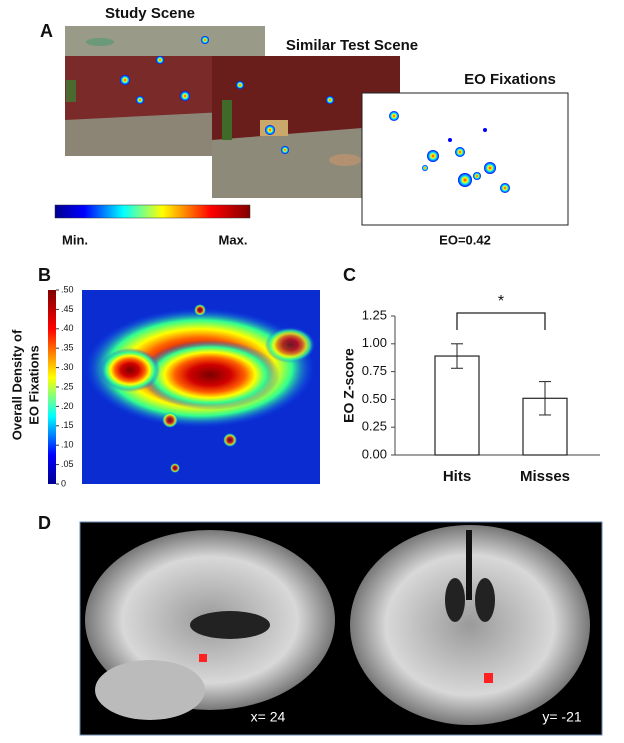 The height and width of the screenshot is (743, 624). Describe the element at coordinates (510, 79) in the screenshot. I see `image-title: EO Fixations` at that location.